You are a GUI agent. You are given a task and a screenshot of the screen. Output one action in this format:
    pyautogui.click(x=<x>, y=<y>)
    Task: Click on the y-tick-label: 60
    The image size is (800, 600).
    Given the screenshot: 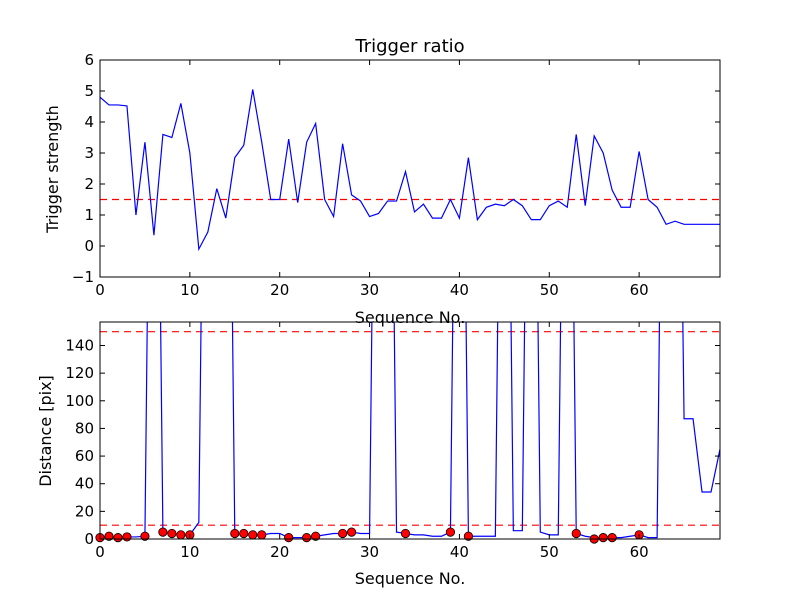 What is the action you would take?
    pyautogui.click(x=84, y=456)
    